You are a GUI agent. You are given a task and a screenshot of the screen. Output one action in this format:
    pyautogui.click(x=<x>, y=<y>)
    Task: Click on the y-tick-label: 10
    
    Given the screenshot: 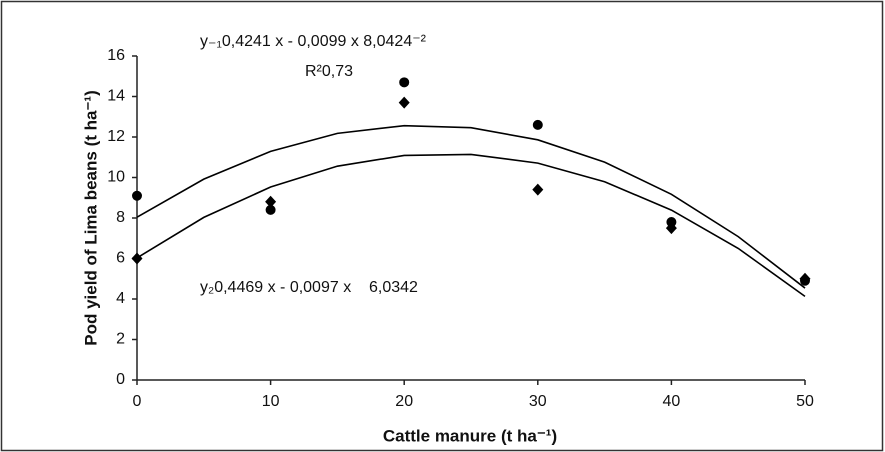 What is the action you would take?
    pyautogui.click(x=116, y=177)
    